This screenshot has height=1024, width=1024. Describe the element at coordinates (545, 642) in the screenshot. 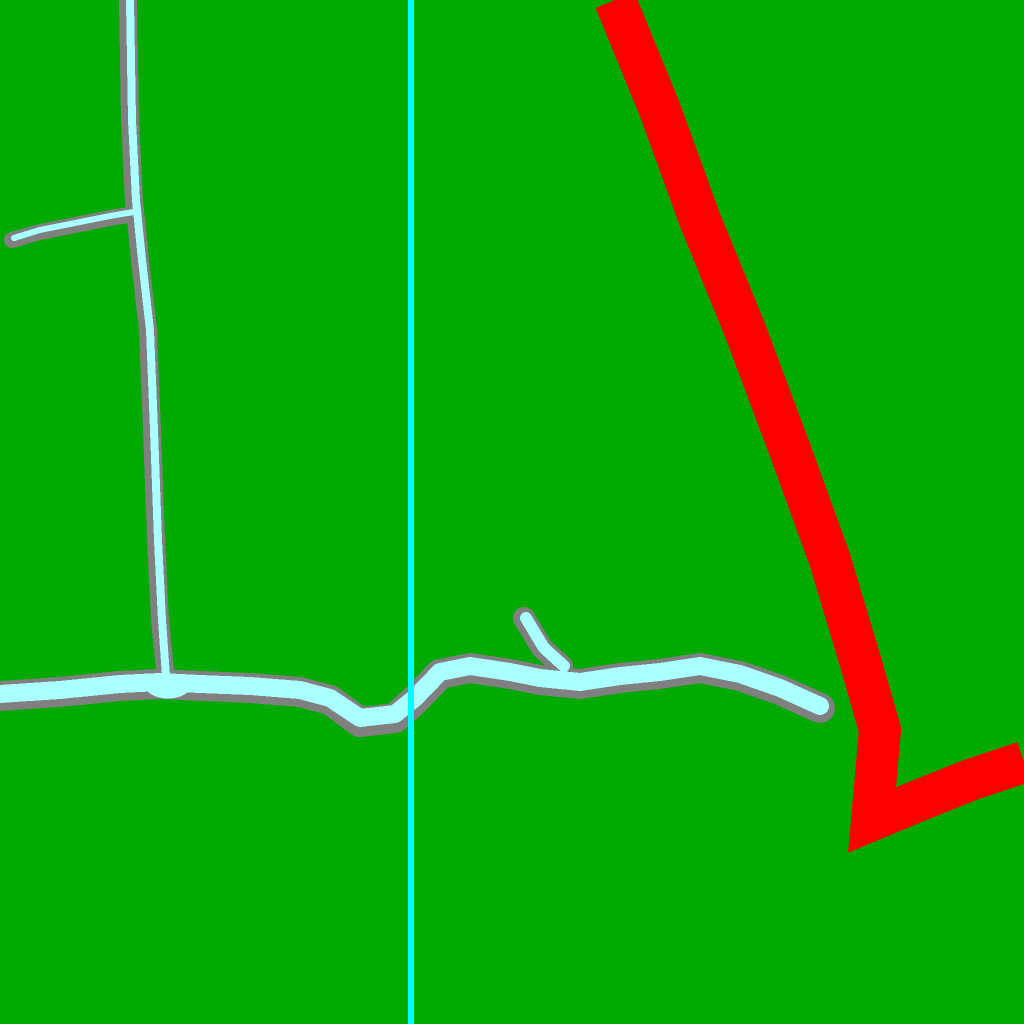

I see `small-inlet` at that location.